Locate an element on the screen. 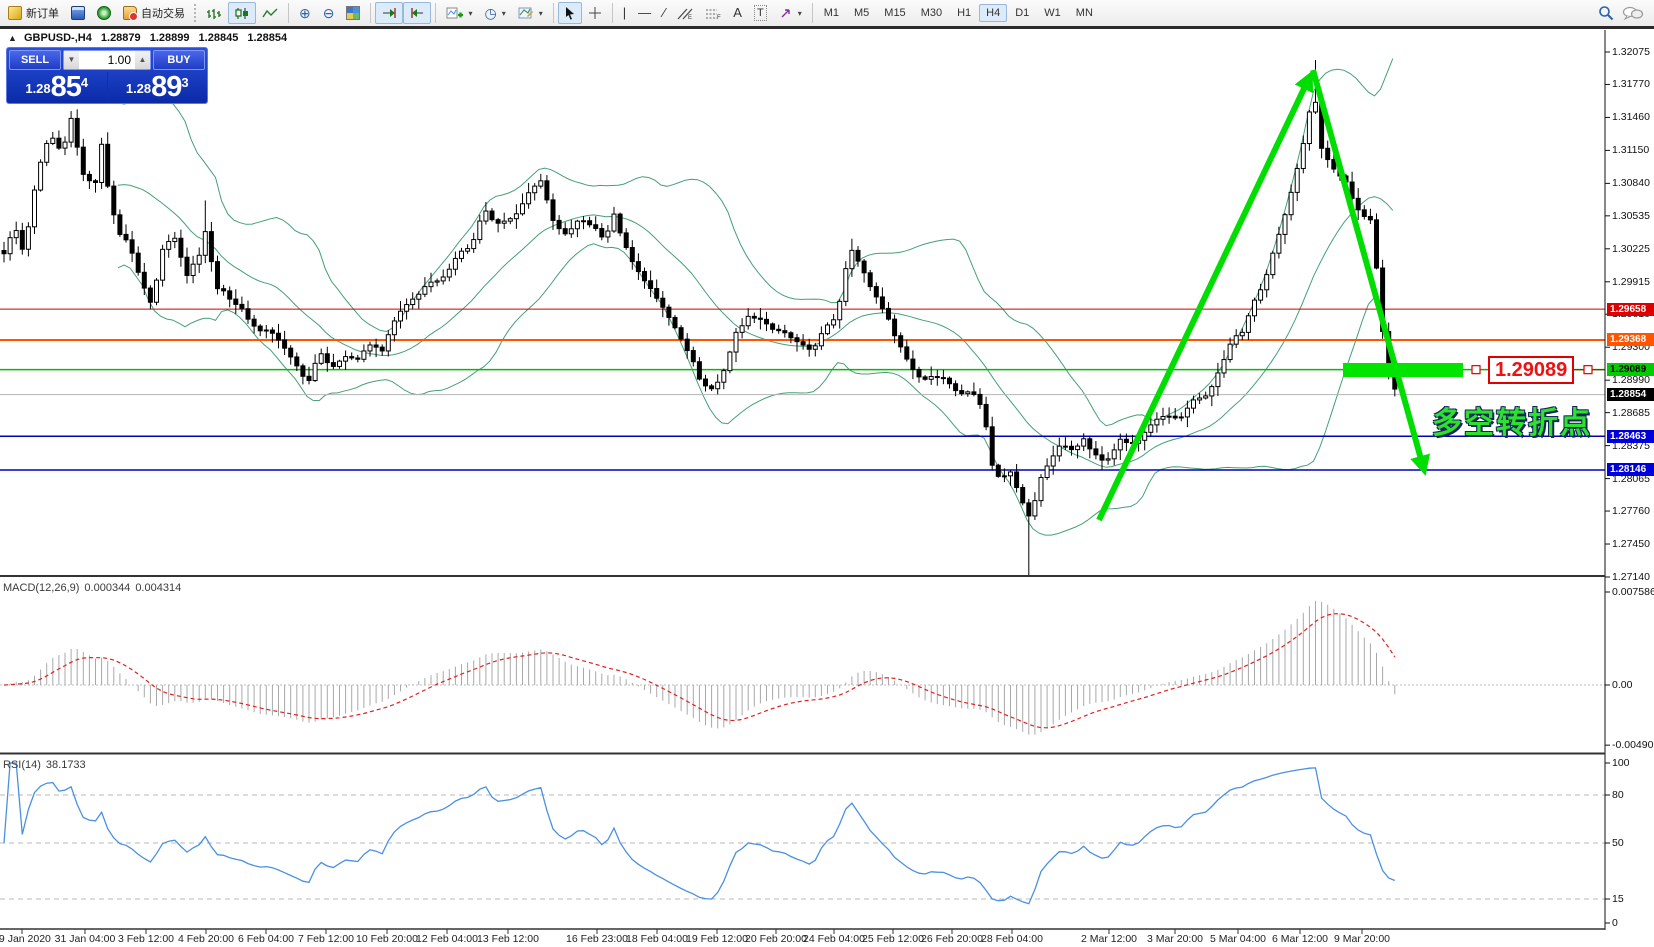 This screenshot has height=947, width=1654. zoom-in-button: ⊕ is located at coordinates (305, 13).